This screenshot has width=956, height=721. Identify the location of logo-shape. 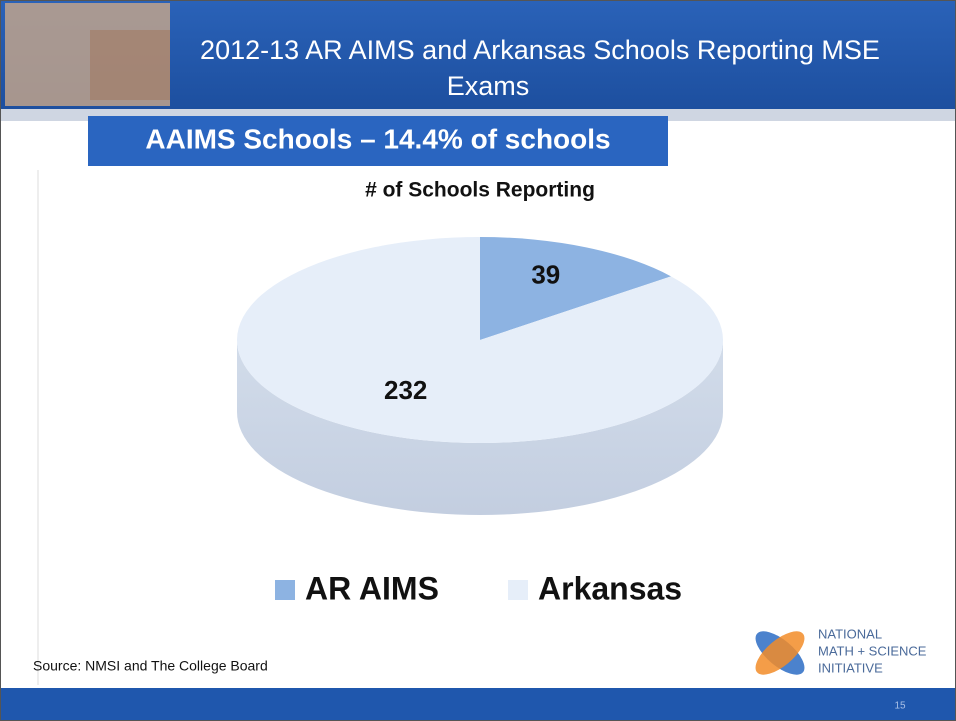
(780, 653).